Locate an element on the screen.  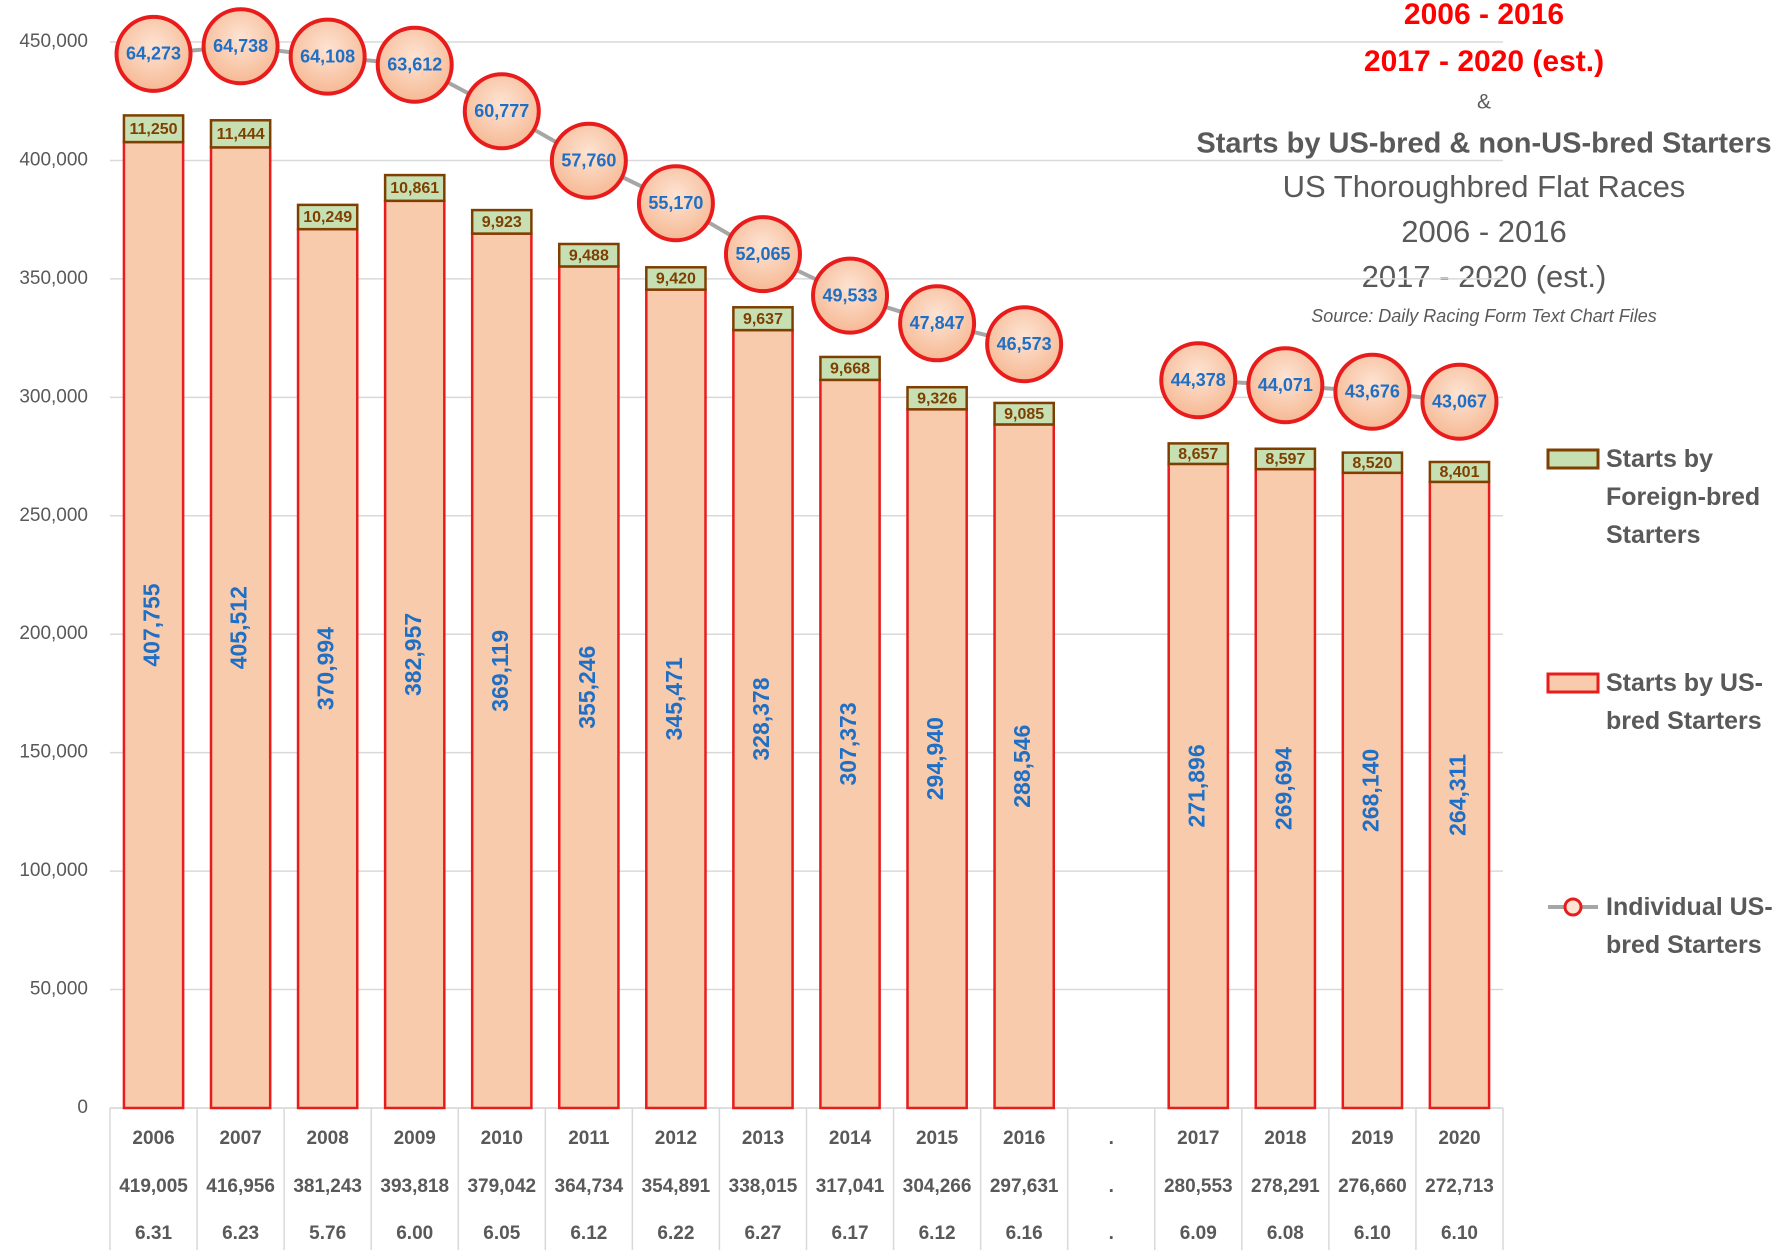
data-label: 11,444 is located at coordinates (241, 134).